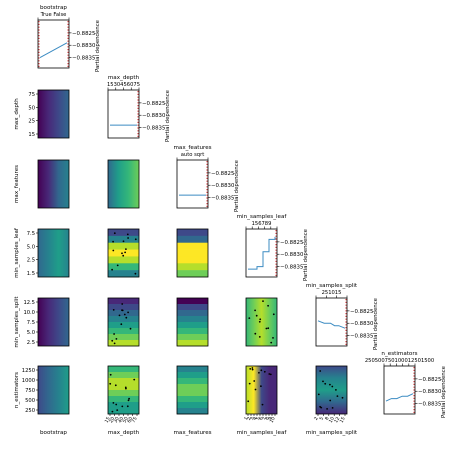 The width and height of the screenshot is (474, 452). Describe the element at coordinates (17, 390) in the screenshot. I see `row-label-n_estimators: n_estimators` at that location.